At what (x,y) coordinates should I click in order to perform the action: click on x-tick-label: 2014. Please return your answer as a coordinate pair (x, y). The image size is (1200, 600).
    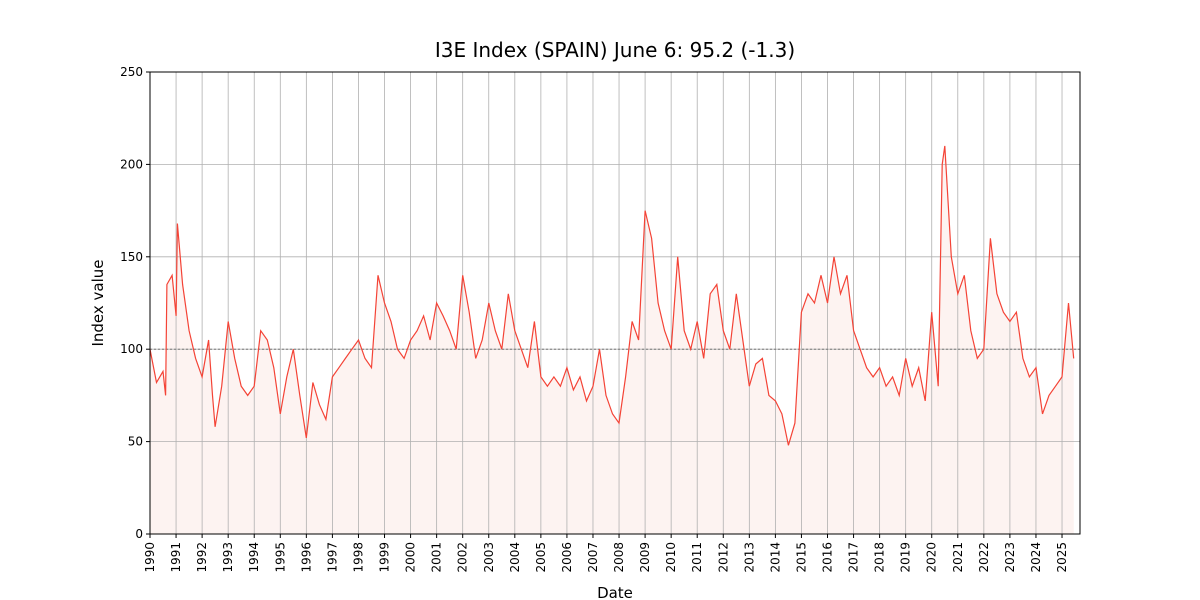
    Looking at the image, I should click on (775, 557).